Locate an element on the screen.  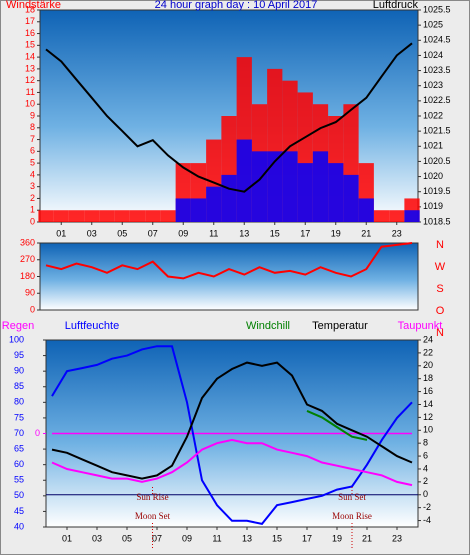
y-tick-label: 45 is located at coordinates (19, 511).